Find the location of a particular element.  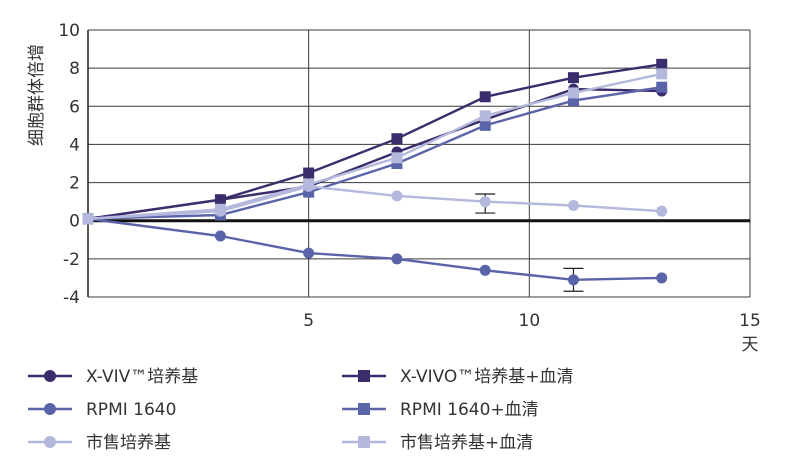

legend-label: 市售培养基+血清 is located at coordinates (466, 443).